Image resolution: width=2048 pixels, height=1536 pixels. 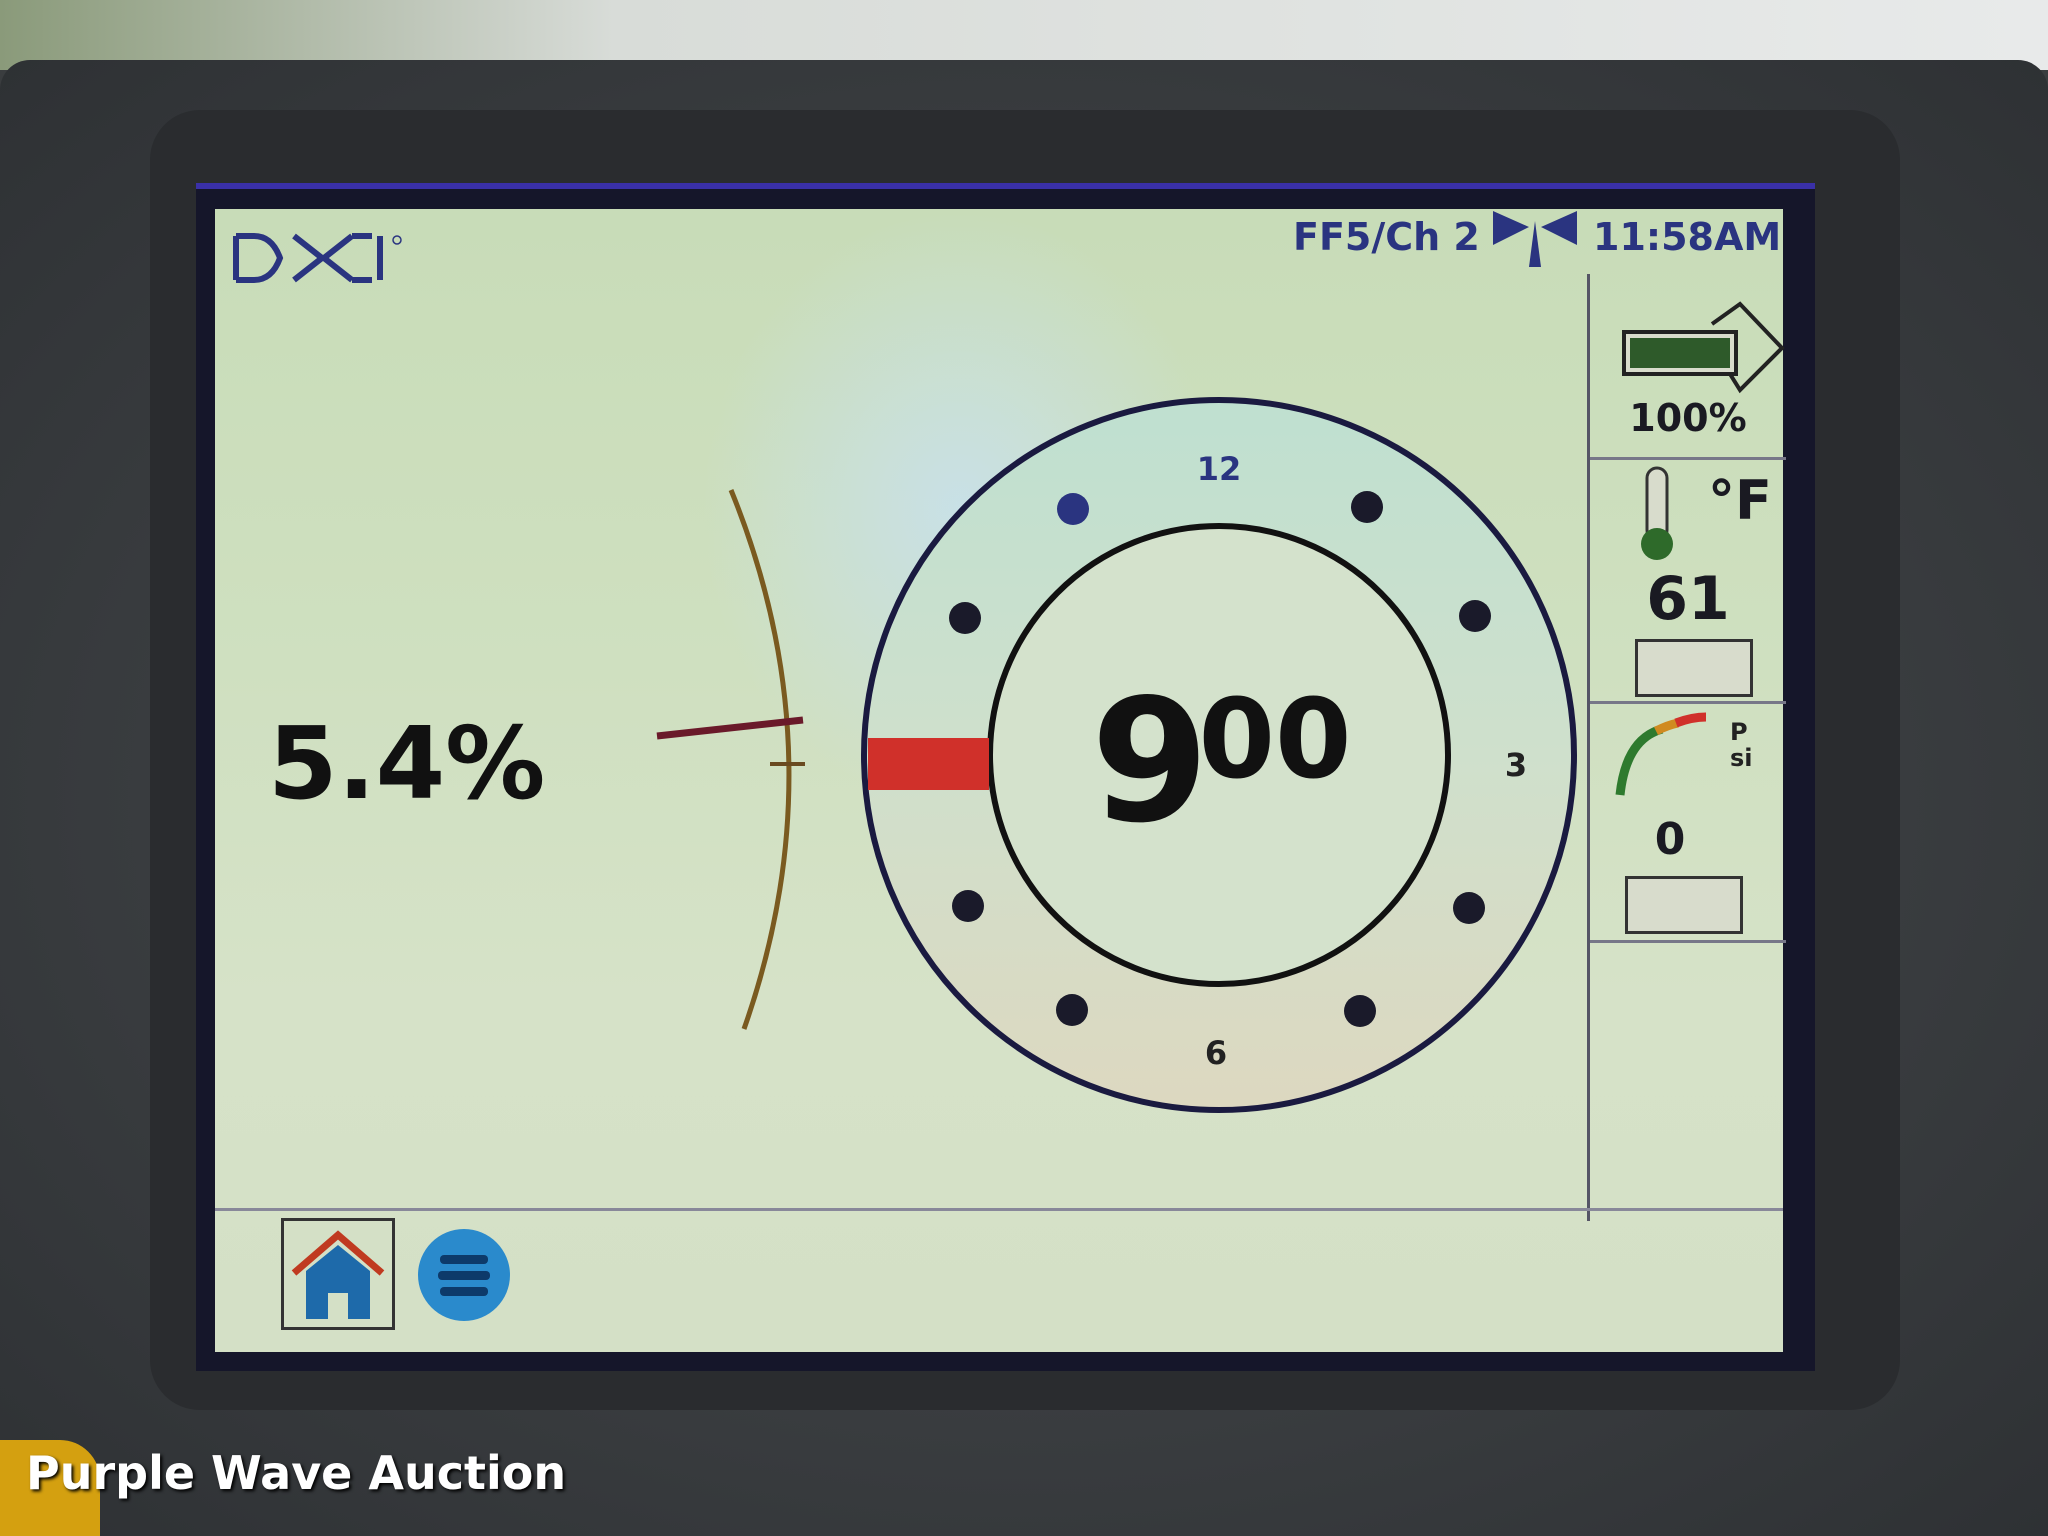 What do you see at coordinates (1150, 762) in the screenshot?
I see `roll-hour: 9` at bounding box center [1150, 762].